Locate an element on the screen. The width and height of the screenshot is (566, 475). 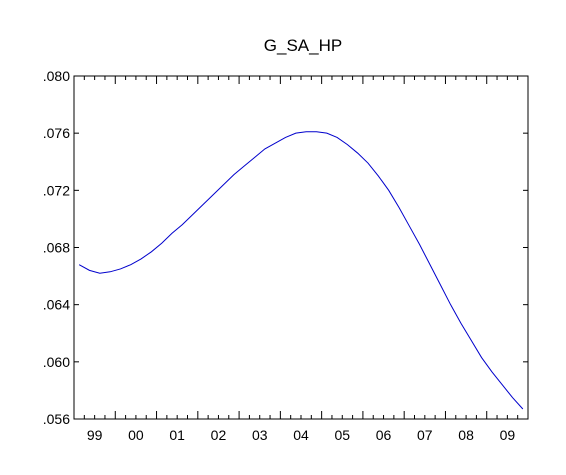
x-tick-label: 09 is located at coordinates (508, 435).